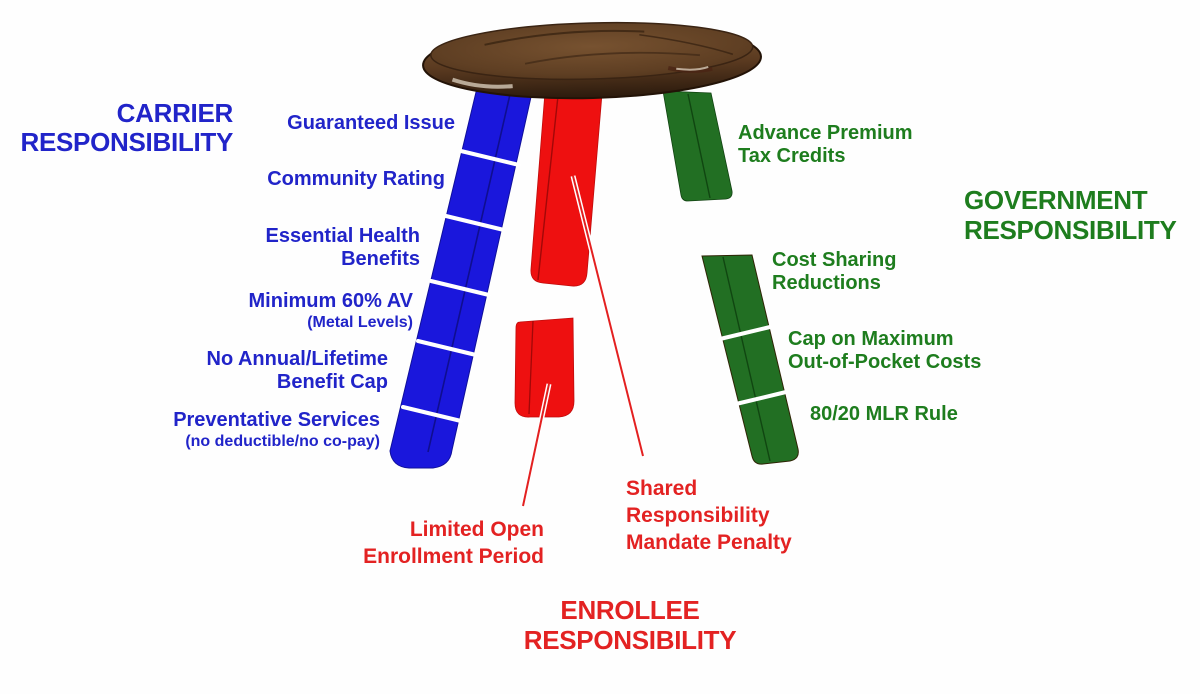 Image resolution: width=1200 pixels, height=694 pixels. What do you see at coordinates (536, 445) in the screenshot?
I see `callout-line-limited-open` at bounding box center [536, 445].